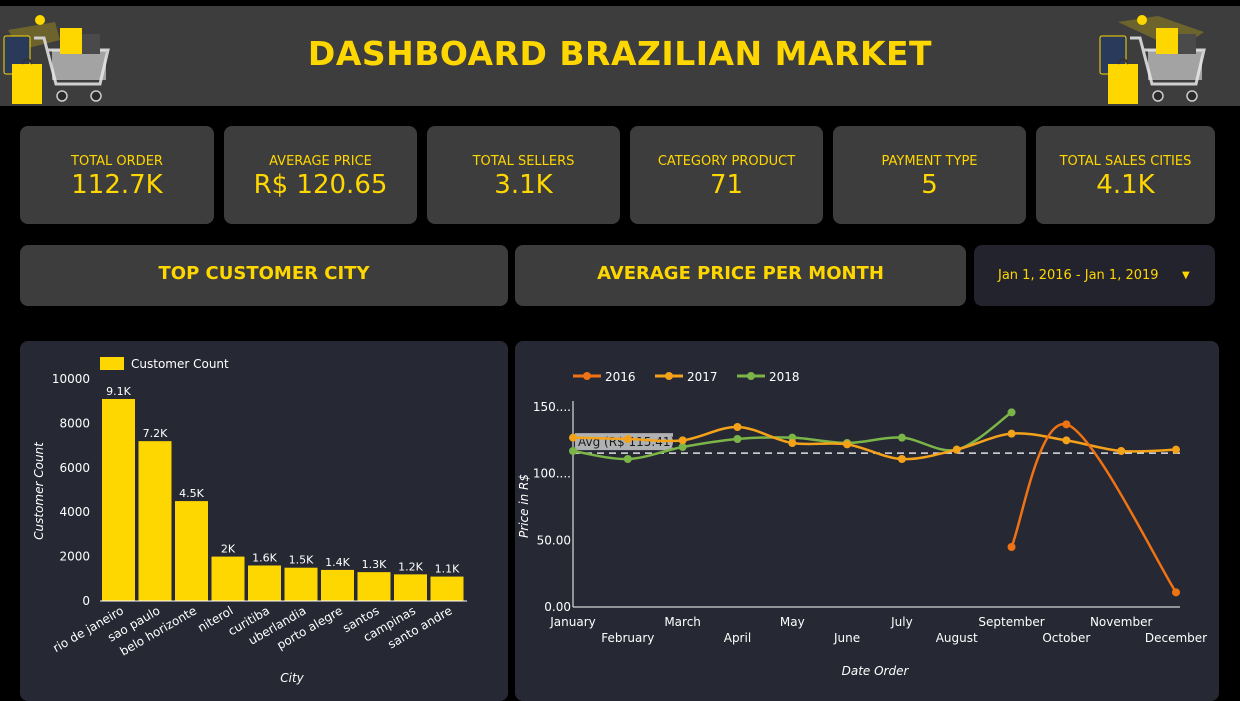  I want to click on bar-data-label: 2K, so click(228, 549).